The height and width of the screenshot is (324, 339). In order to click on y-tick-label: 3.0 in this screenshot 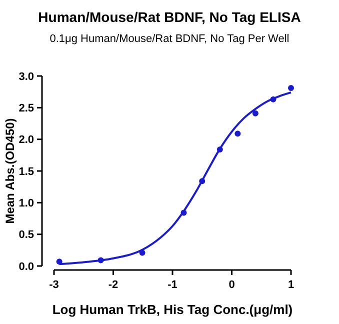, I will do `click(26, 76)`.